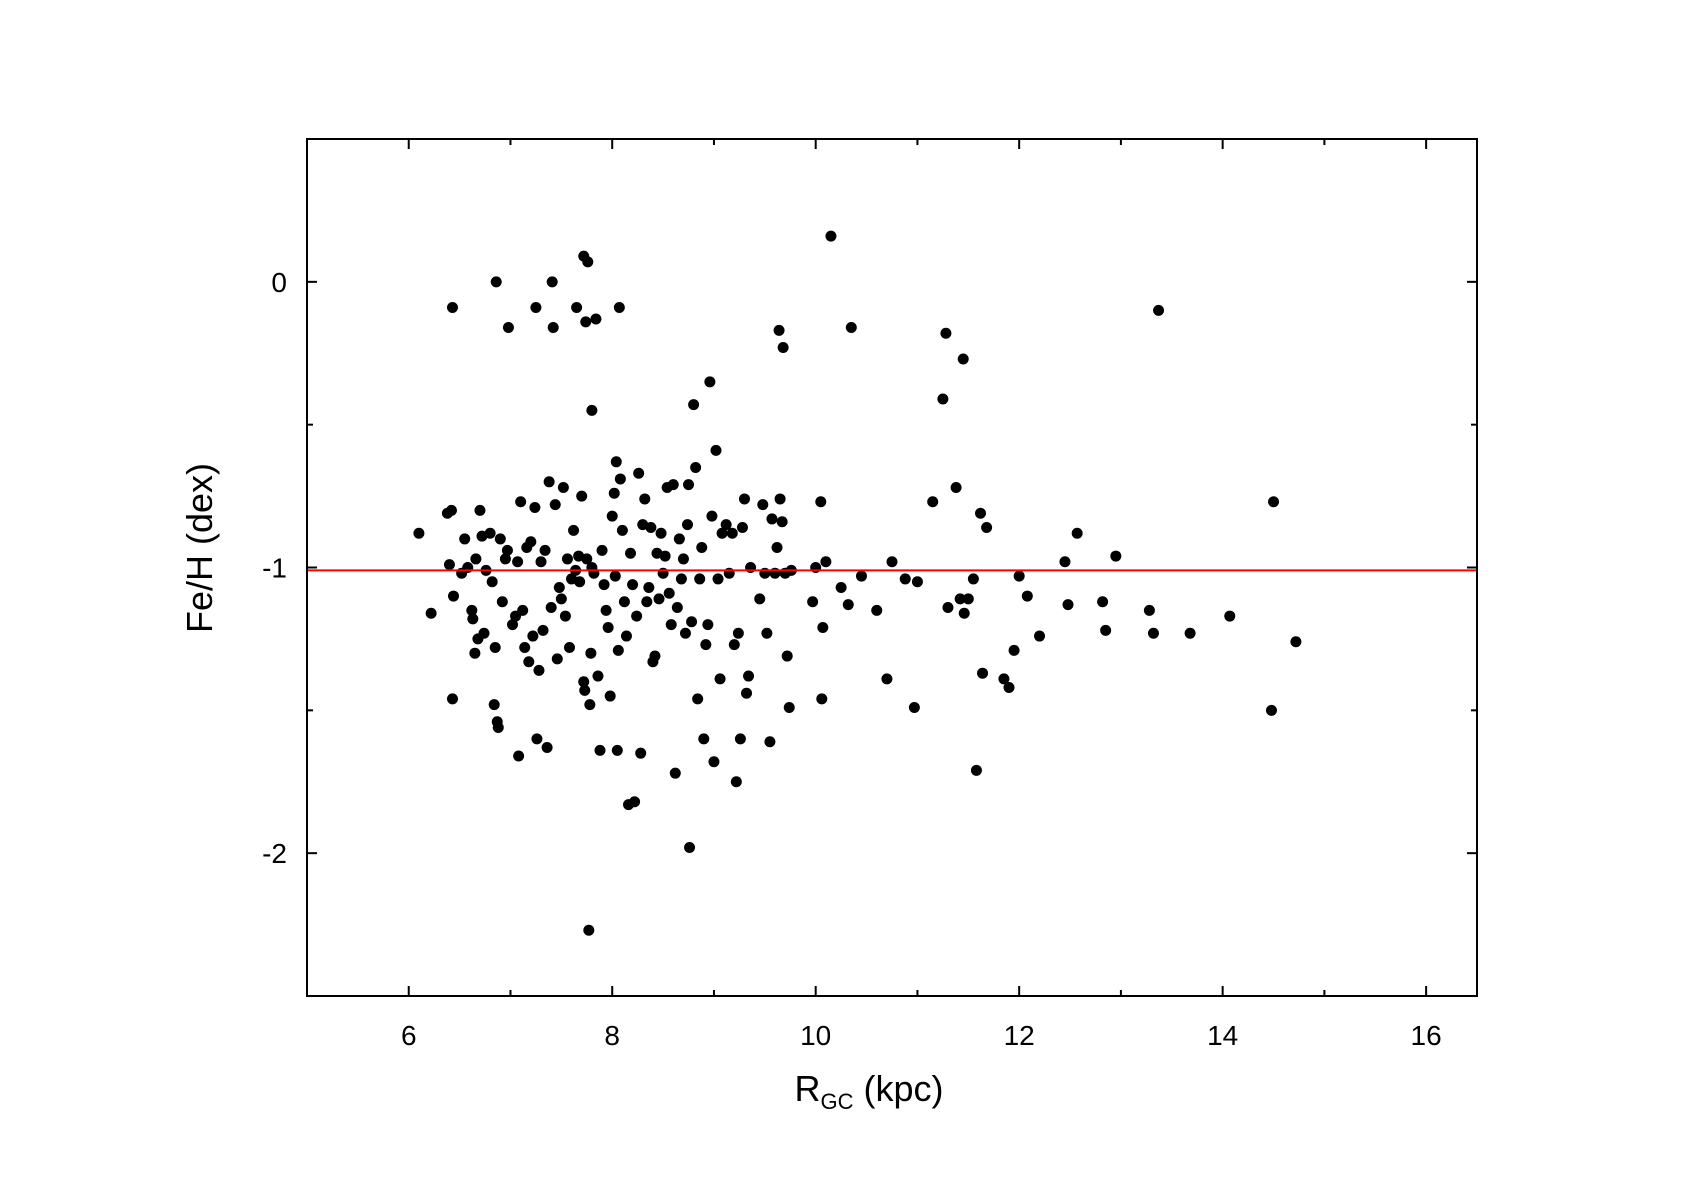  I want to click on x-tick-label: 16, so click(1426, 1035).